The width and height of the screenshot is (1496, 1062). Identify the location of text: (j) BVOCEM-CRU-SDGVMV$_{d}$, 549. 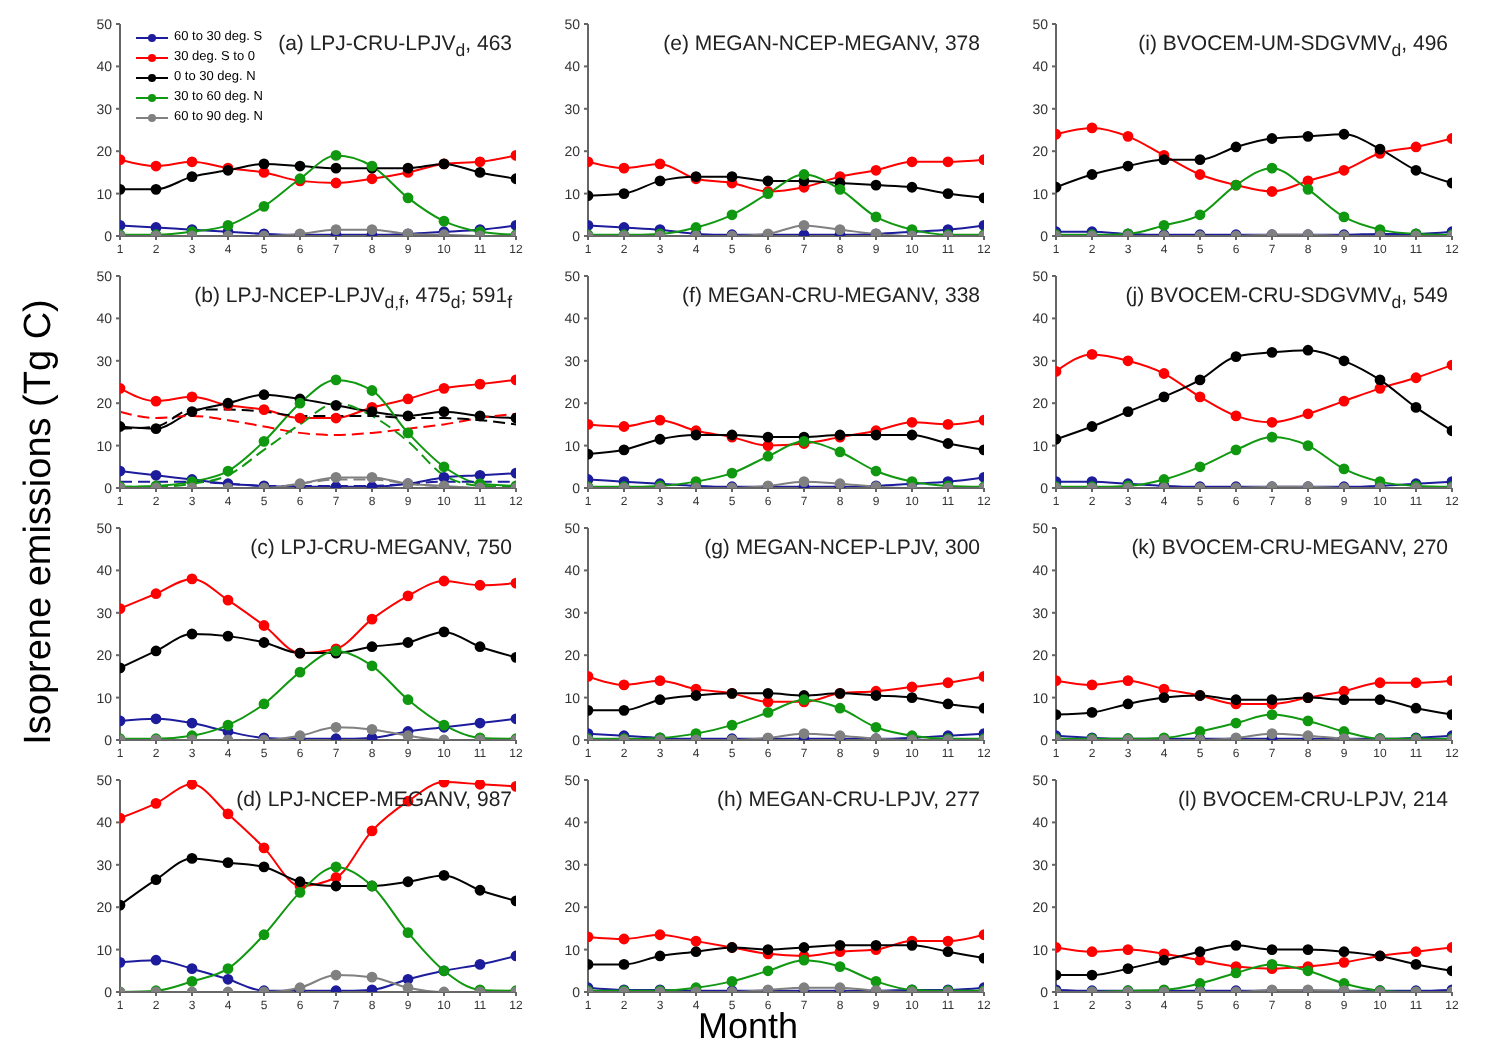
(1286, 298).